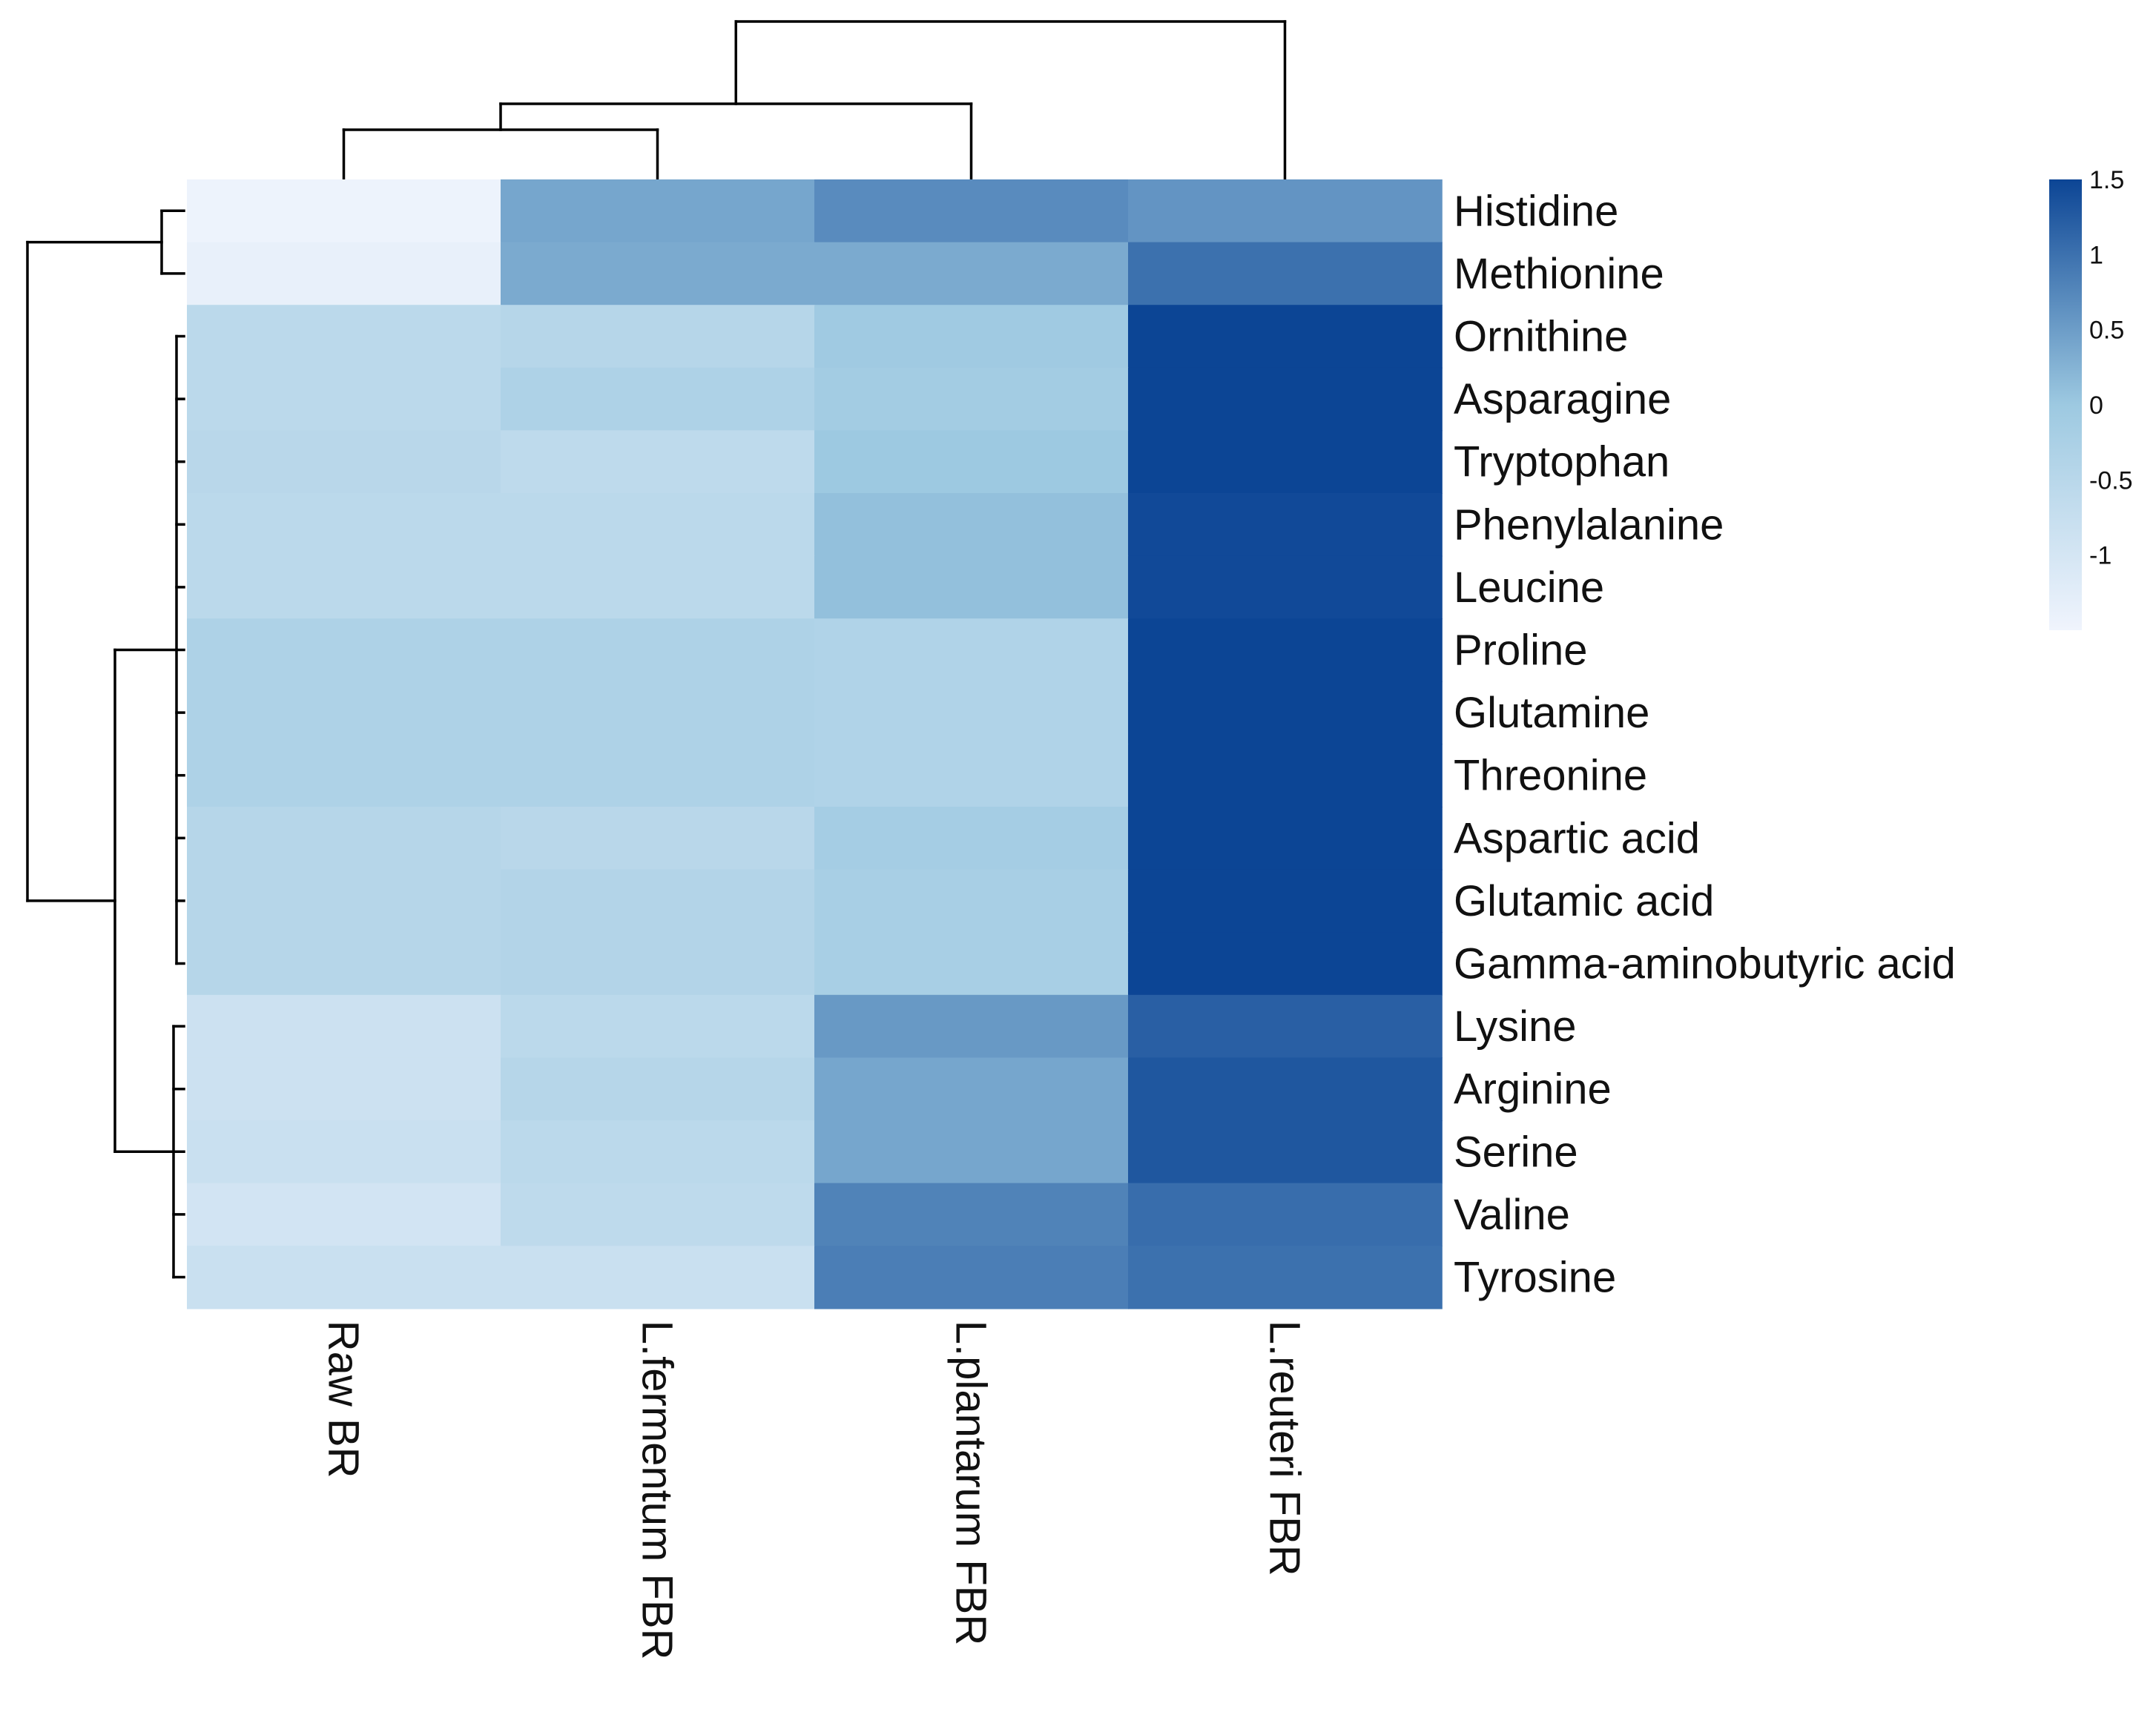 The image size is (2156, 1712). Describe the element at coordinates (2096, 255) in the screenshot. I see `legend-tick-label: 1` at that location.